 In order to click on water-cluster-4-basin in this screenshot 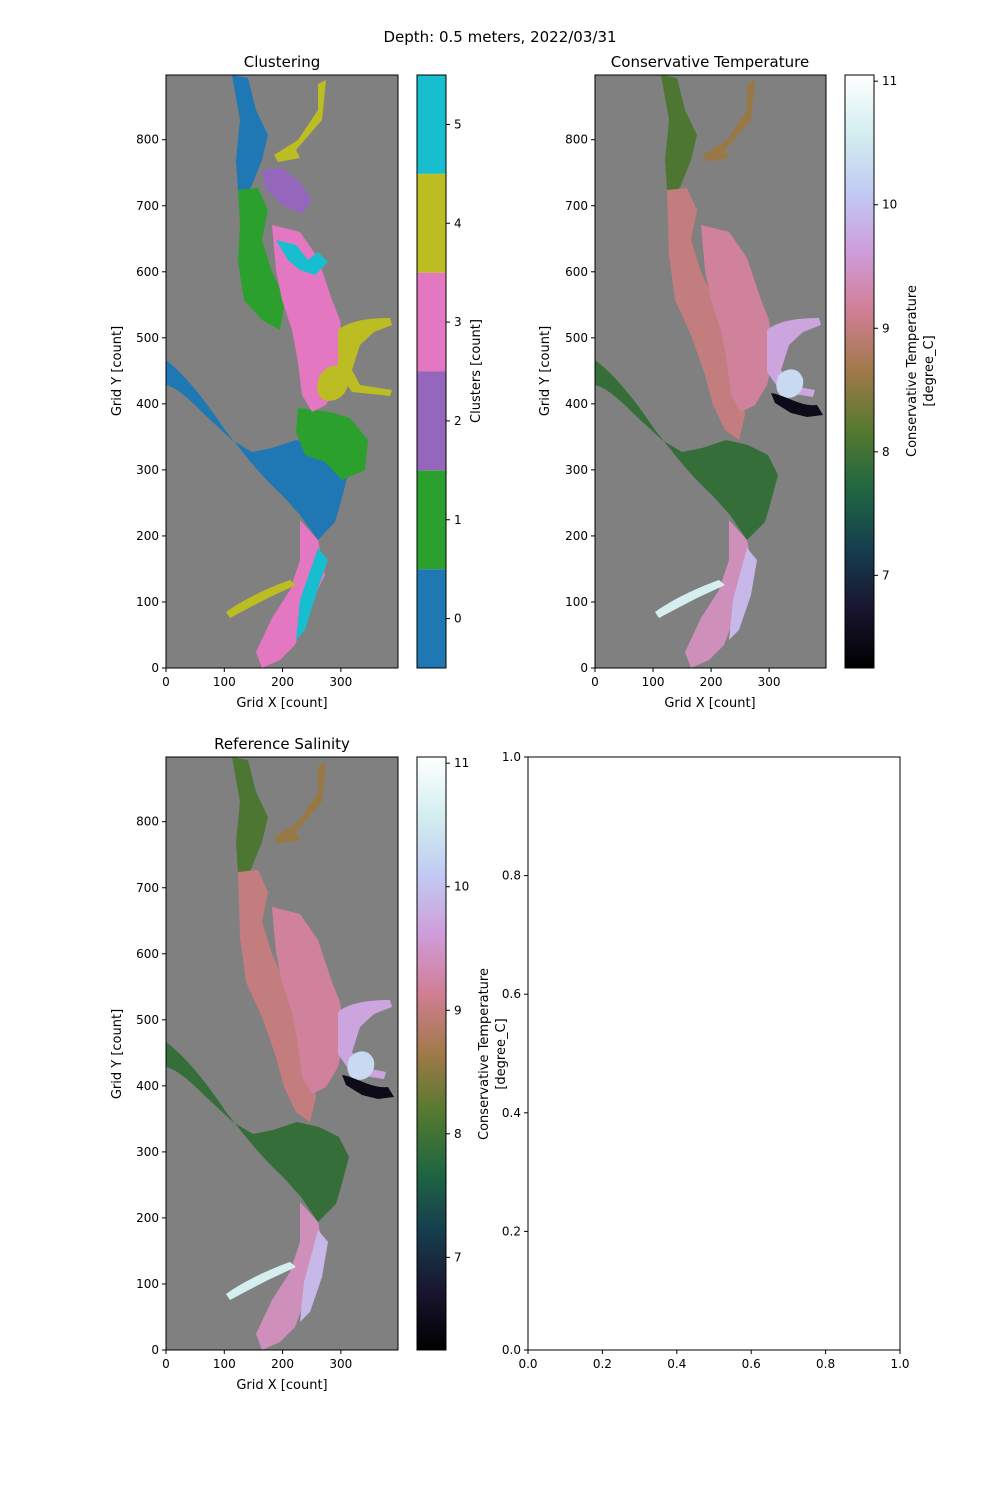, I will do `click(333, 383)`.